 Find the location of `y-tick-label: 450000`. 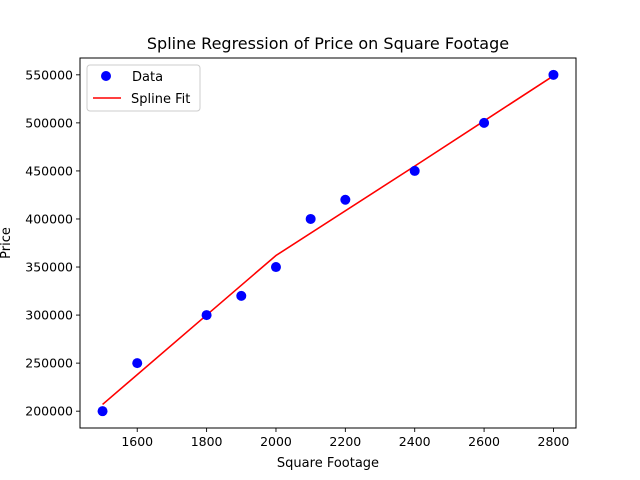

y-tick-label: 450000 is located at coordinates (49, 170).